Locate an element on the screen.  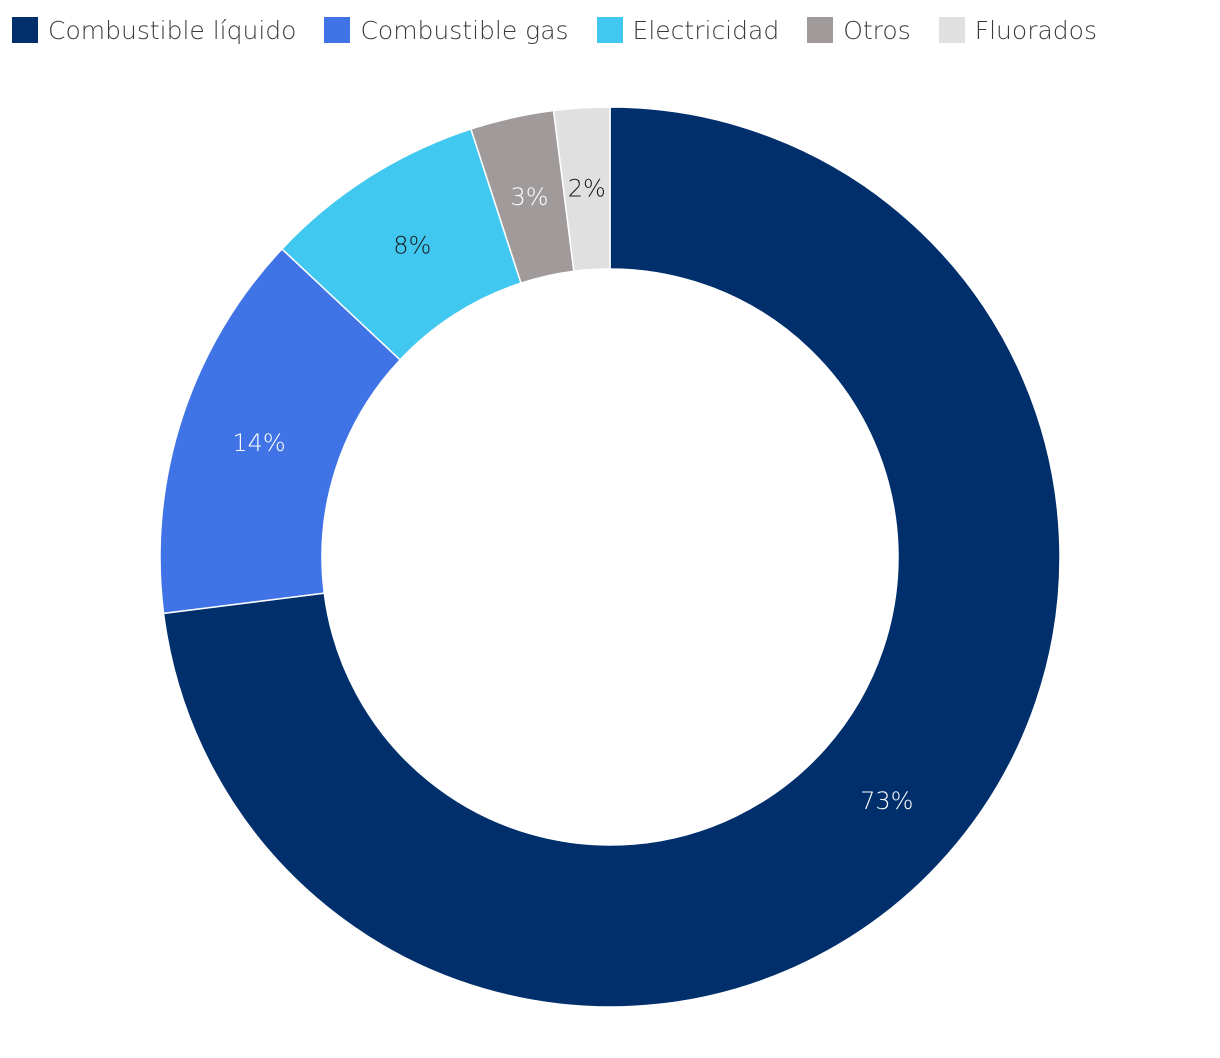
legend-item: Combustible líquido is located at coordinates (154, 30).